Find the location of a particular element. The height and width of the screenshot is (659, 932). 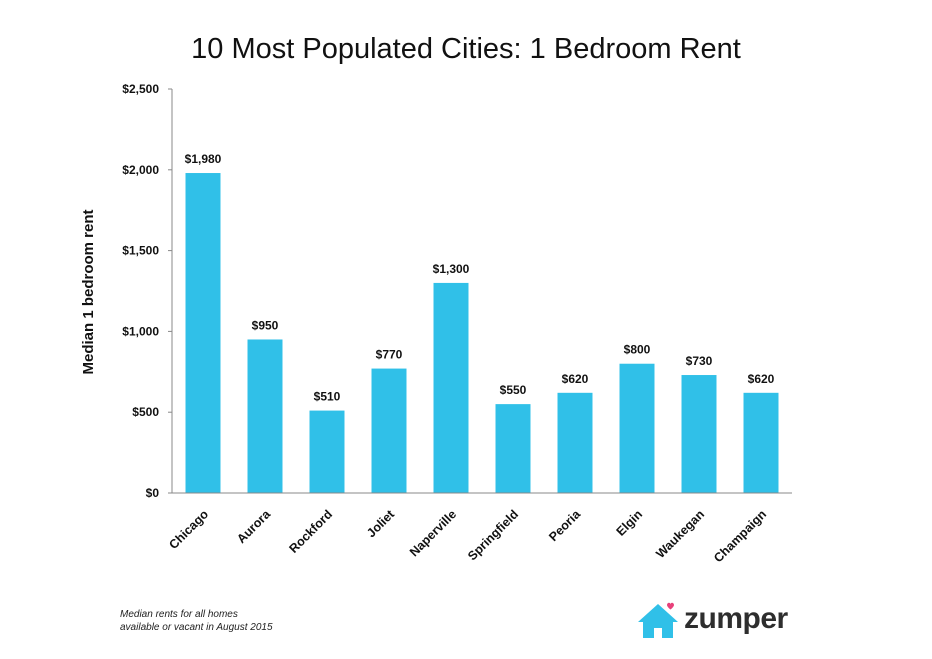

x-tick-label: Joliet is located at coordinates (381, 524).